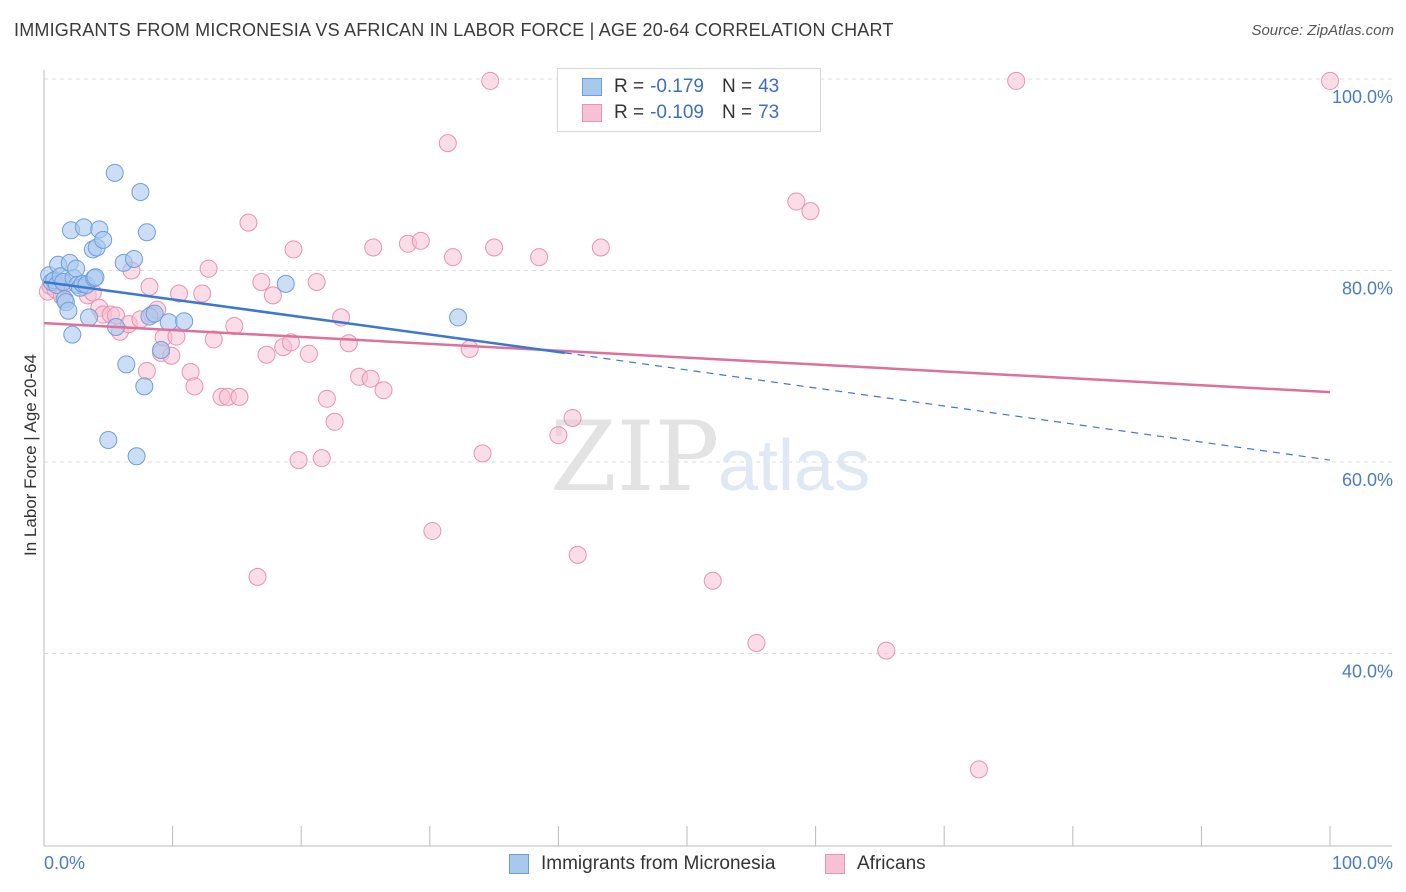  Describe the element at coordinates (835, 864) in the screenshot. I see `bottom-legend-swatch-africans` at that location.